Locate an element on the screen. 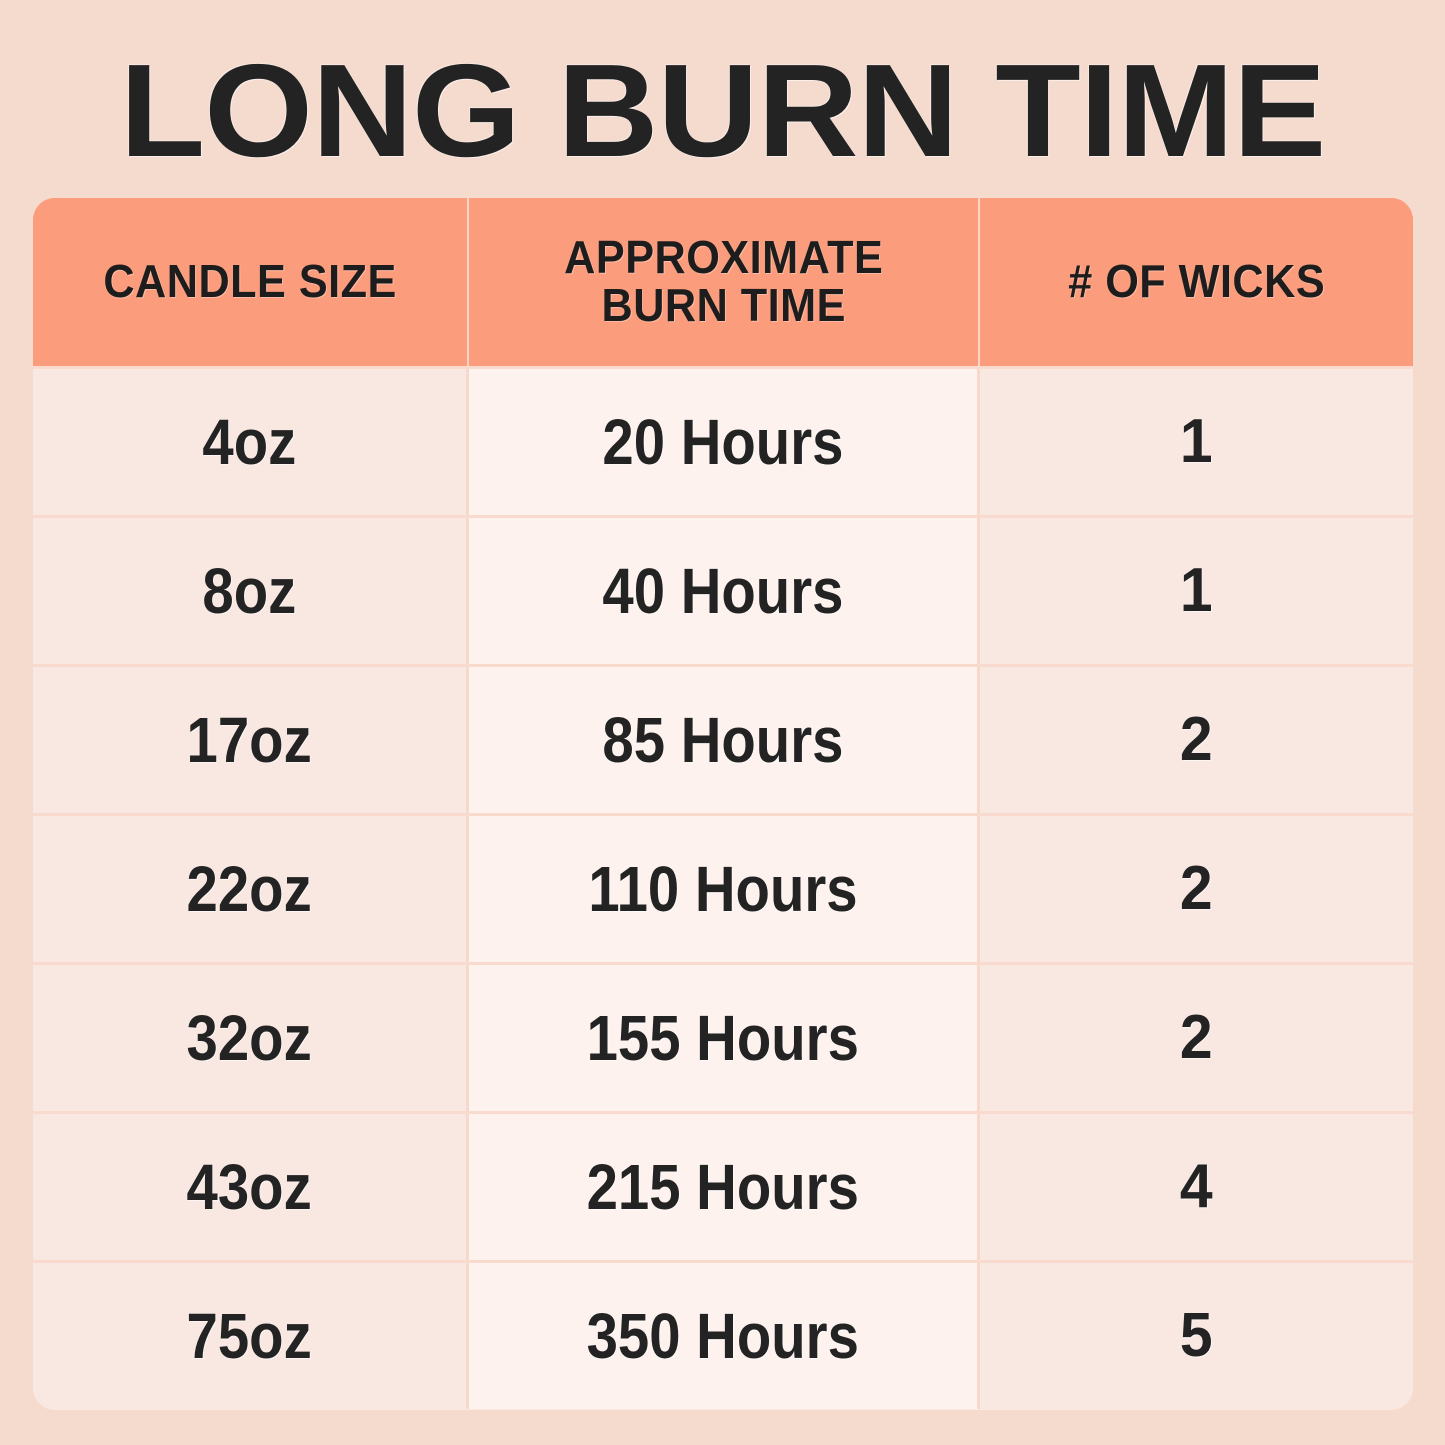 Image resolution: width=1445 pixels, height=1445 pixels. candle-size-value: 32oz is located at coordinates (249, 1038).